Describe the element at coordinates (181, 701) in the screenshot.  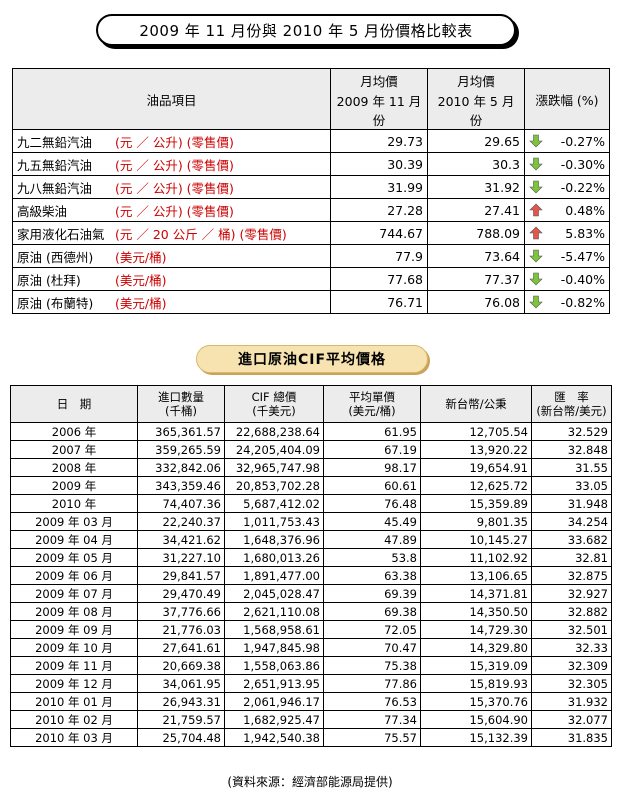
I see `row-qty: 26,943.31` at that location.